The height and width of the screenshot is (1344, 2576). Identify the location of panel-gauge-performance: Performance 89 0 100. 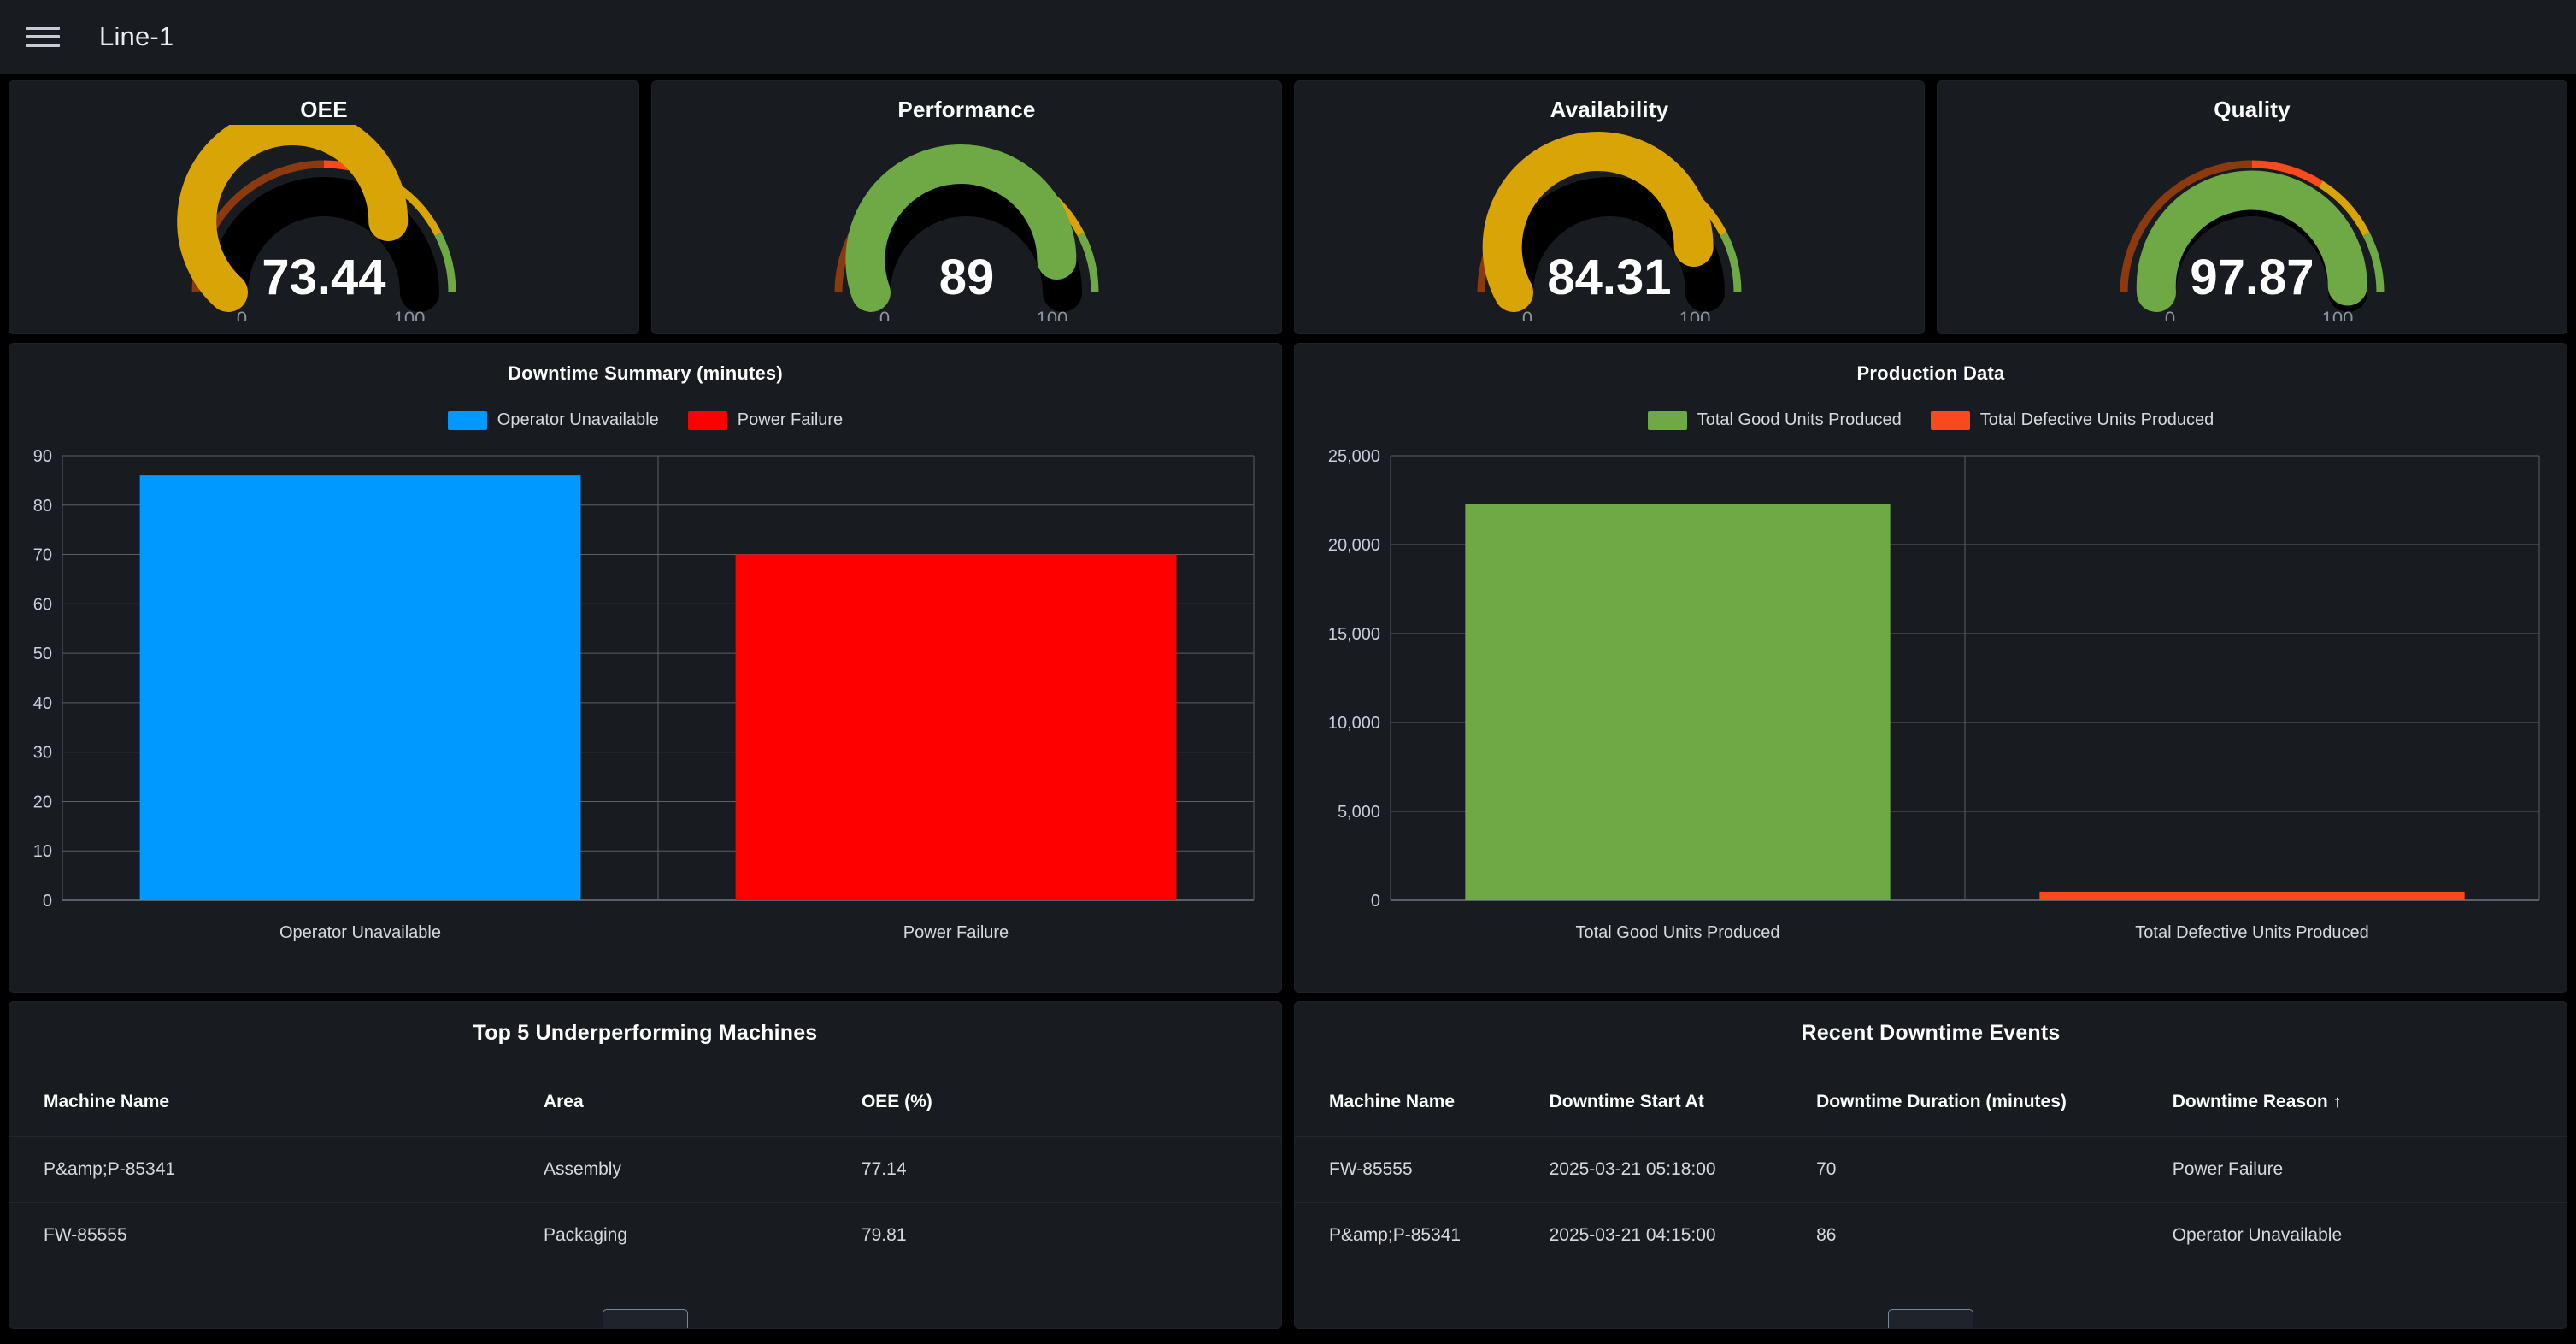
(966, 207).